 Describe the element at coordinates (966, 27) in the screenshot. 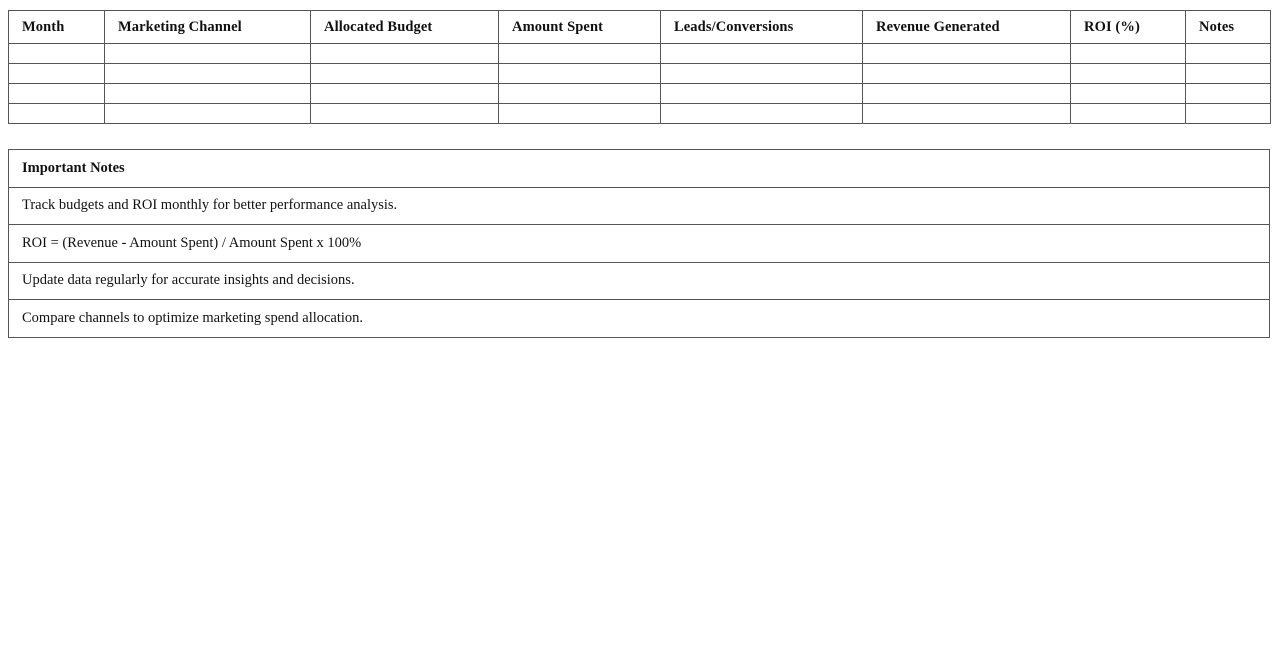

I see `column-header-revenue-generated: Revenue Generated` at that location.